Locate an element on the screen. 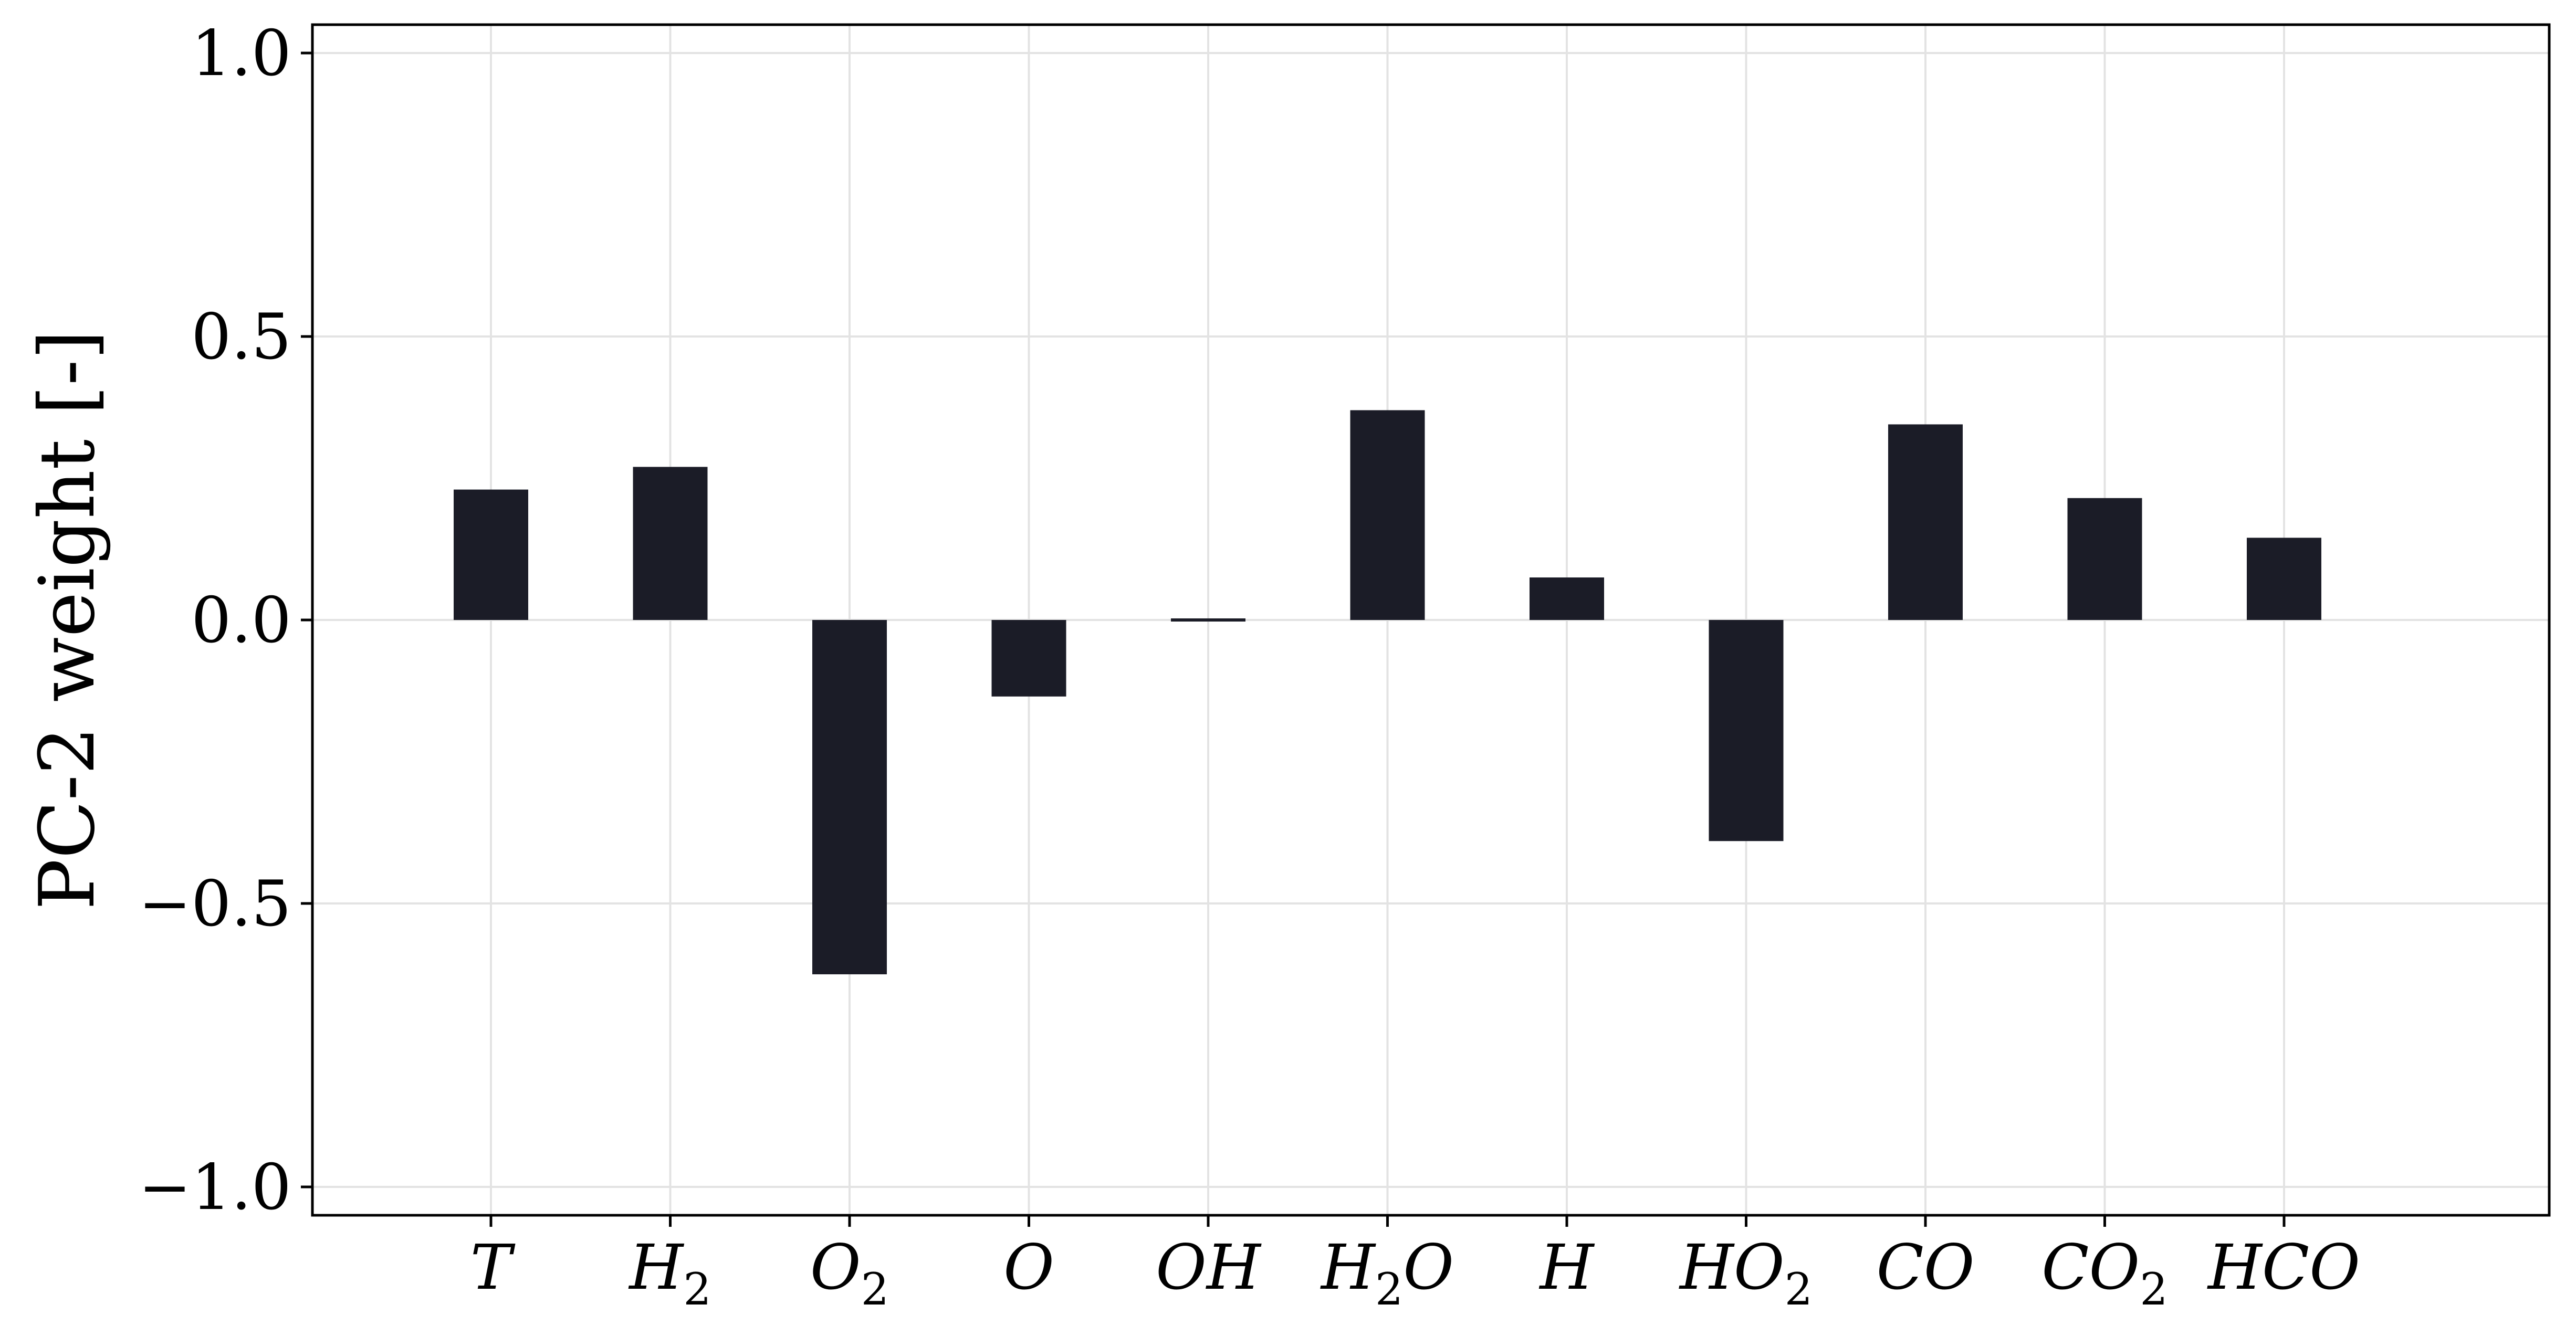 The image size is (2576, 1336). x-tick-label: HCO is located at coordinates (2283, 1267).